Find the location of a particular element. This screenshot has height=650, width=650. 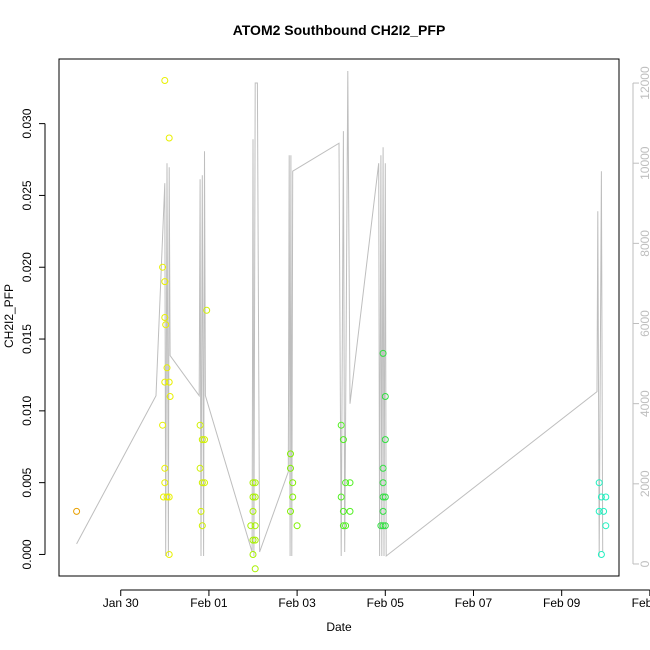

y2-tick-label: 8000 is located at coordinates (644, 243).